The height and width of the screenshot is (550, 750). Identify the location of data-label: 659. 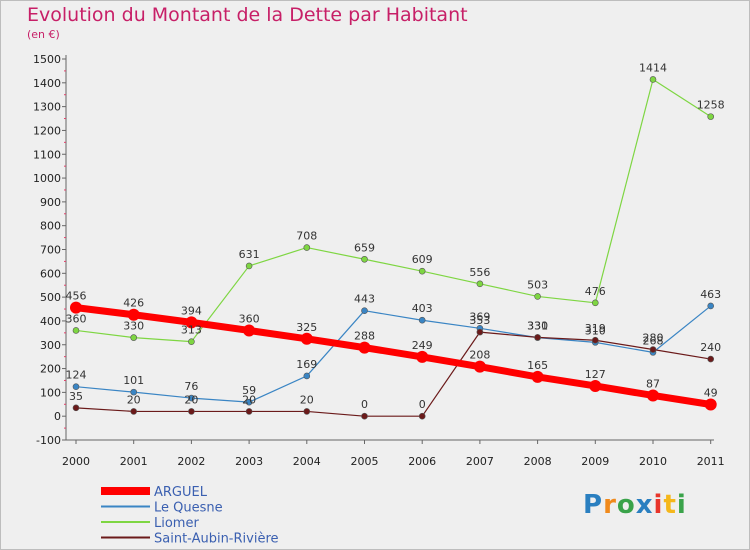
(364, 247).